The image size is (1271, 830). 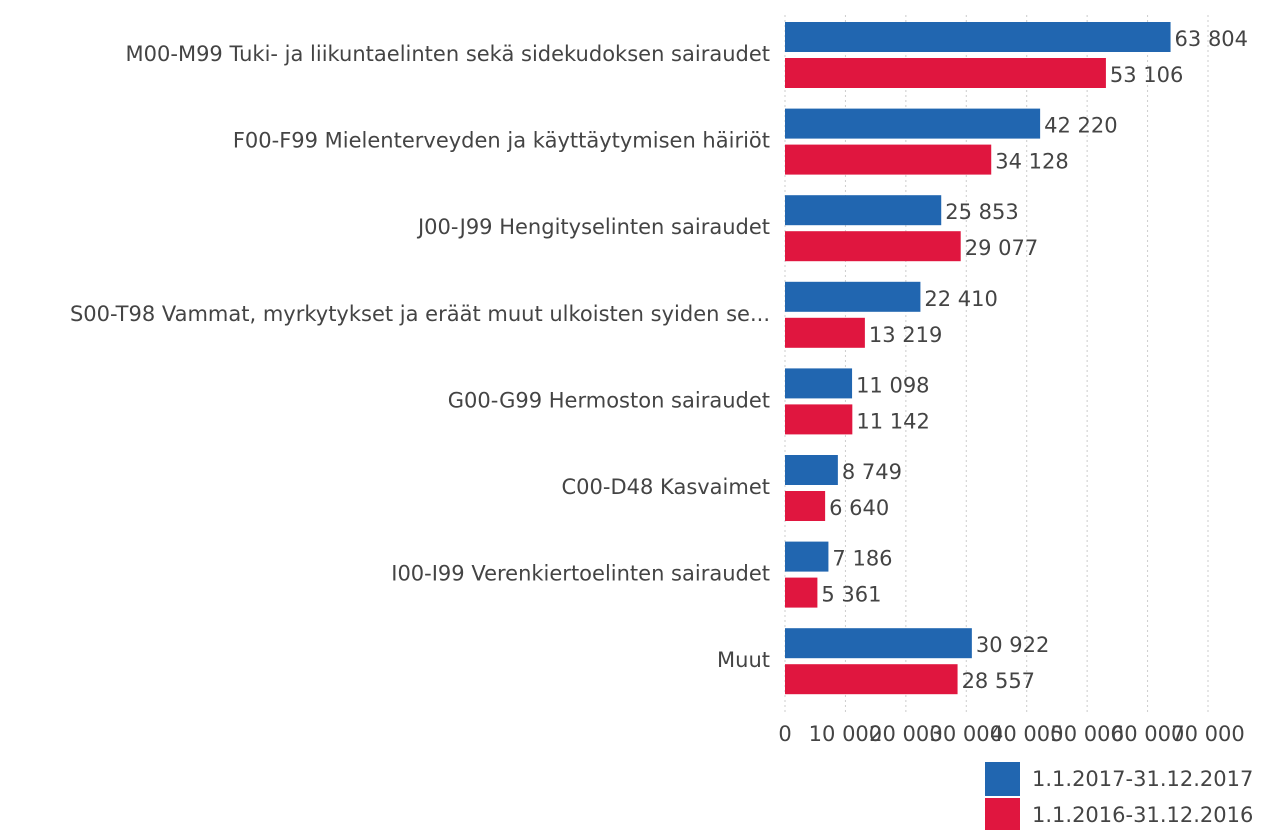 What do you see at coordinates (609, 400) in the screenshot?
I see `y-tick-label: G00-G99 Hermoston sairaudet` at bounding box center [609, 400].